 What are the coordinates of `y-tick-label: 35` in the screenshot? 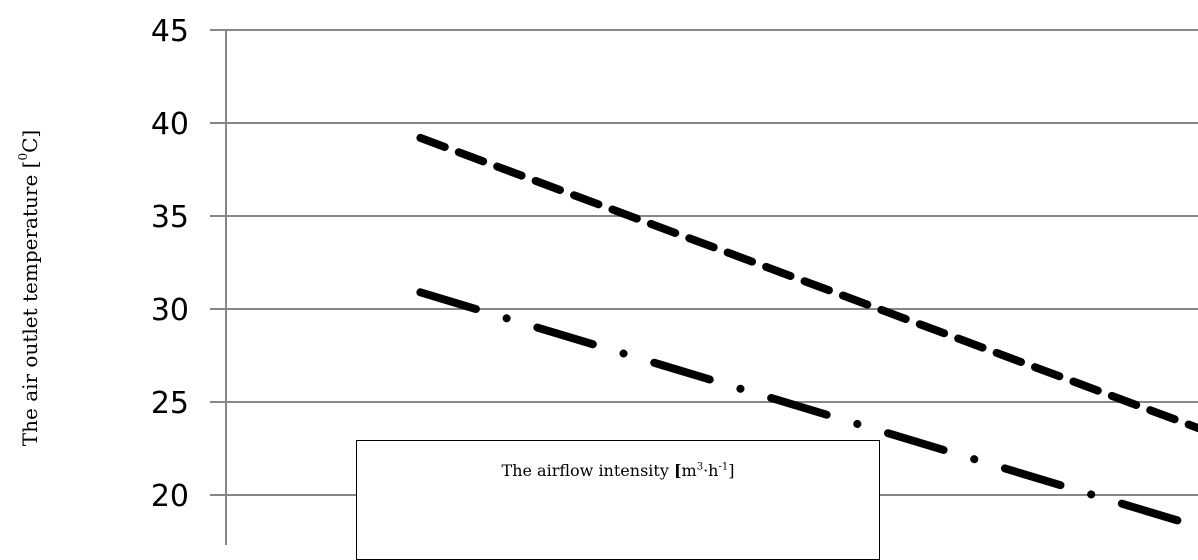 It's located at (170, 217).